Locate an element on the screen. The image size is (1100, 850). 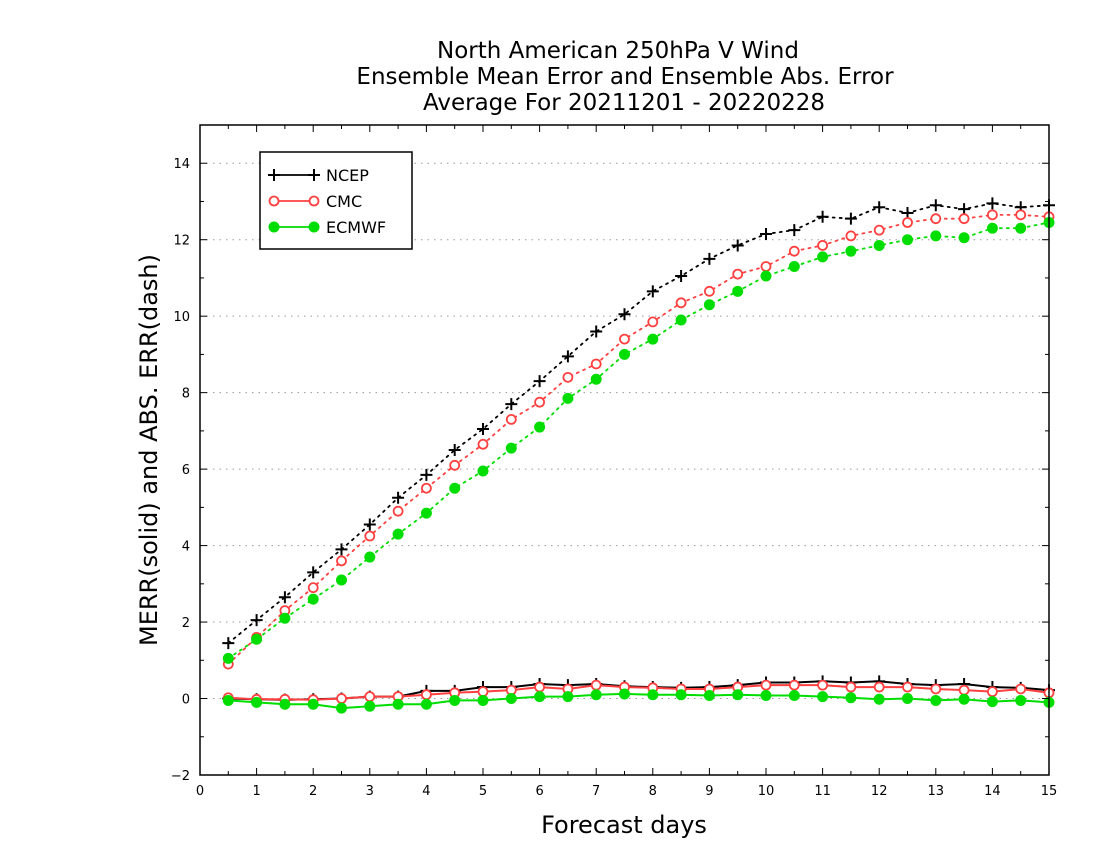
legend-marker-cmc is located at coordinates (274, 201).